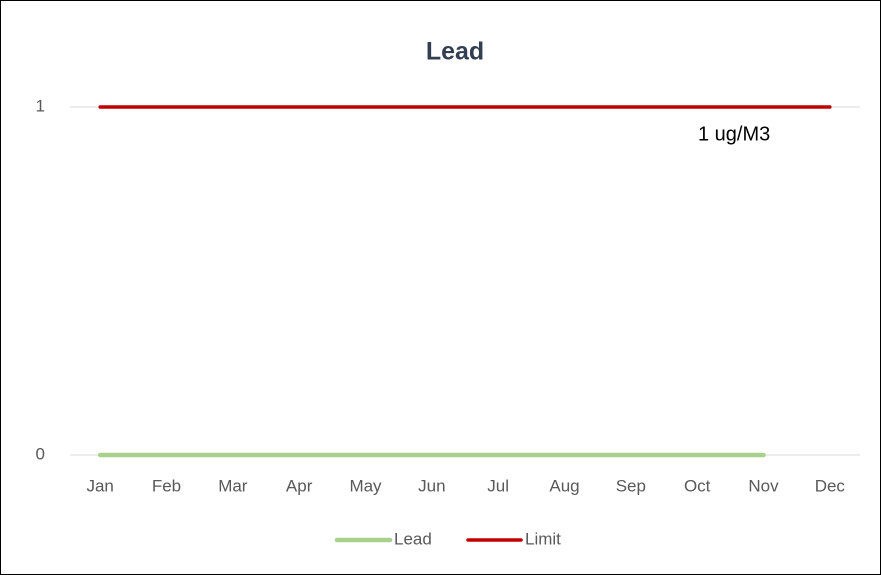 The image size is (881, 575). Describe the element at coordinates (830, 485) in the screenshot. I see `x-tick-label: Dec` at that location.